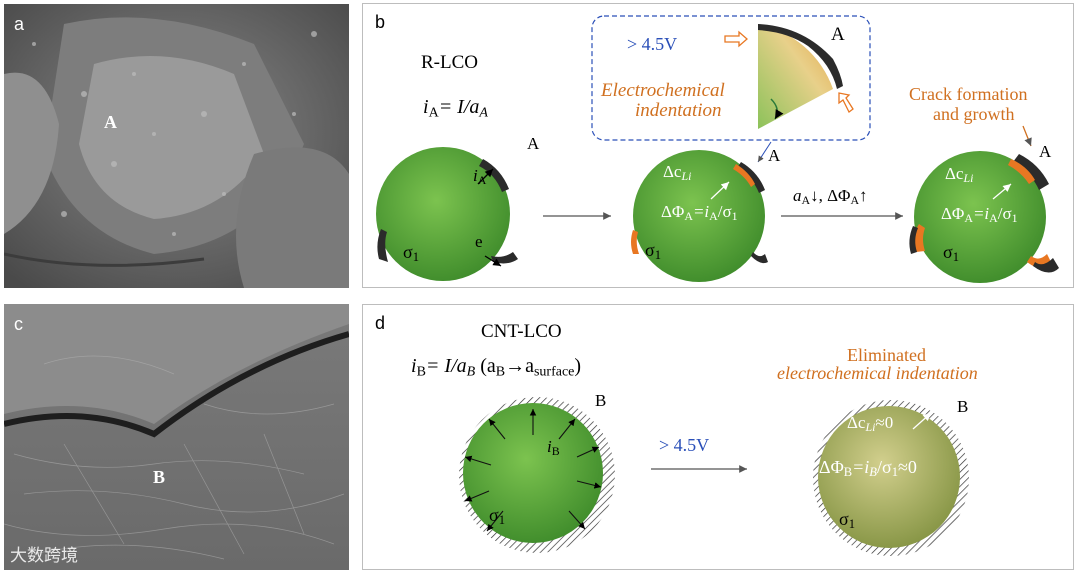  Describe the element at coordinates (699, 212) in the screenshot. I see `dphi-2: ΔΦA=iA/σ1` at that location.